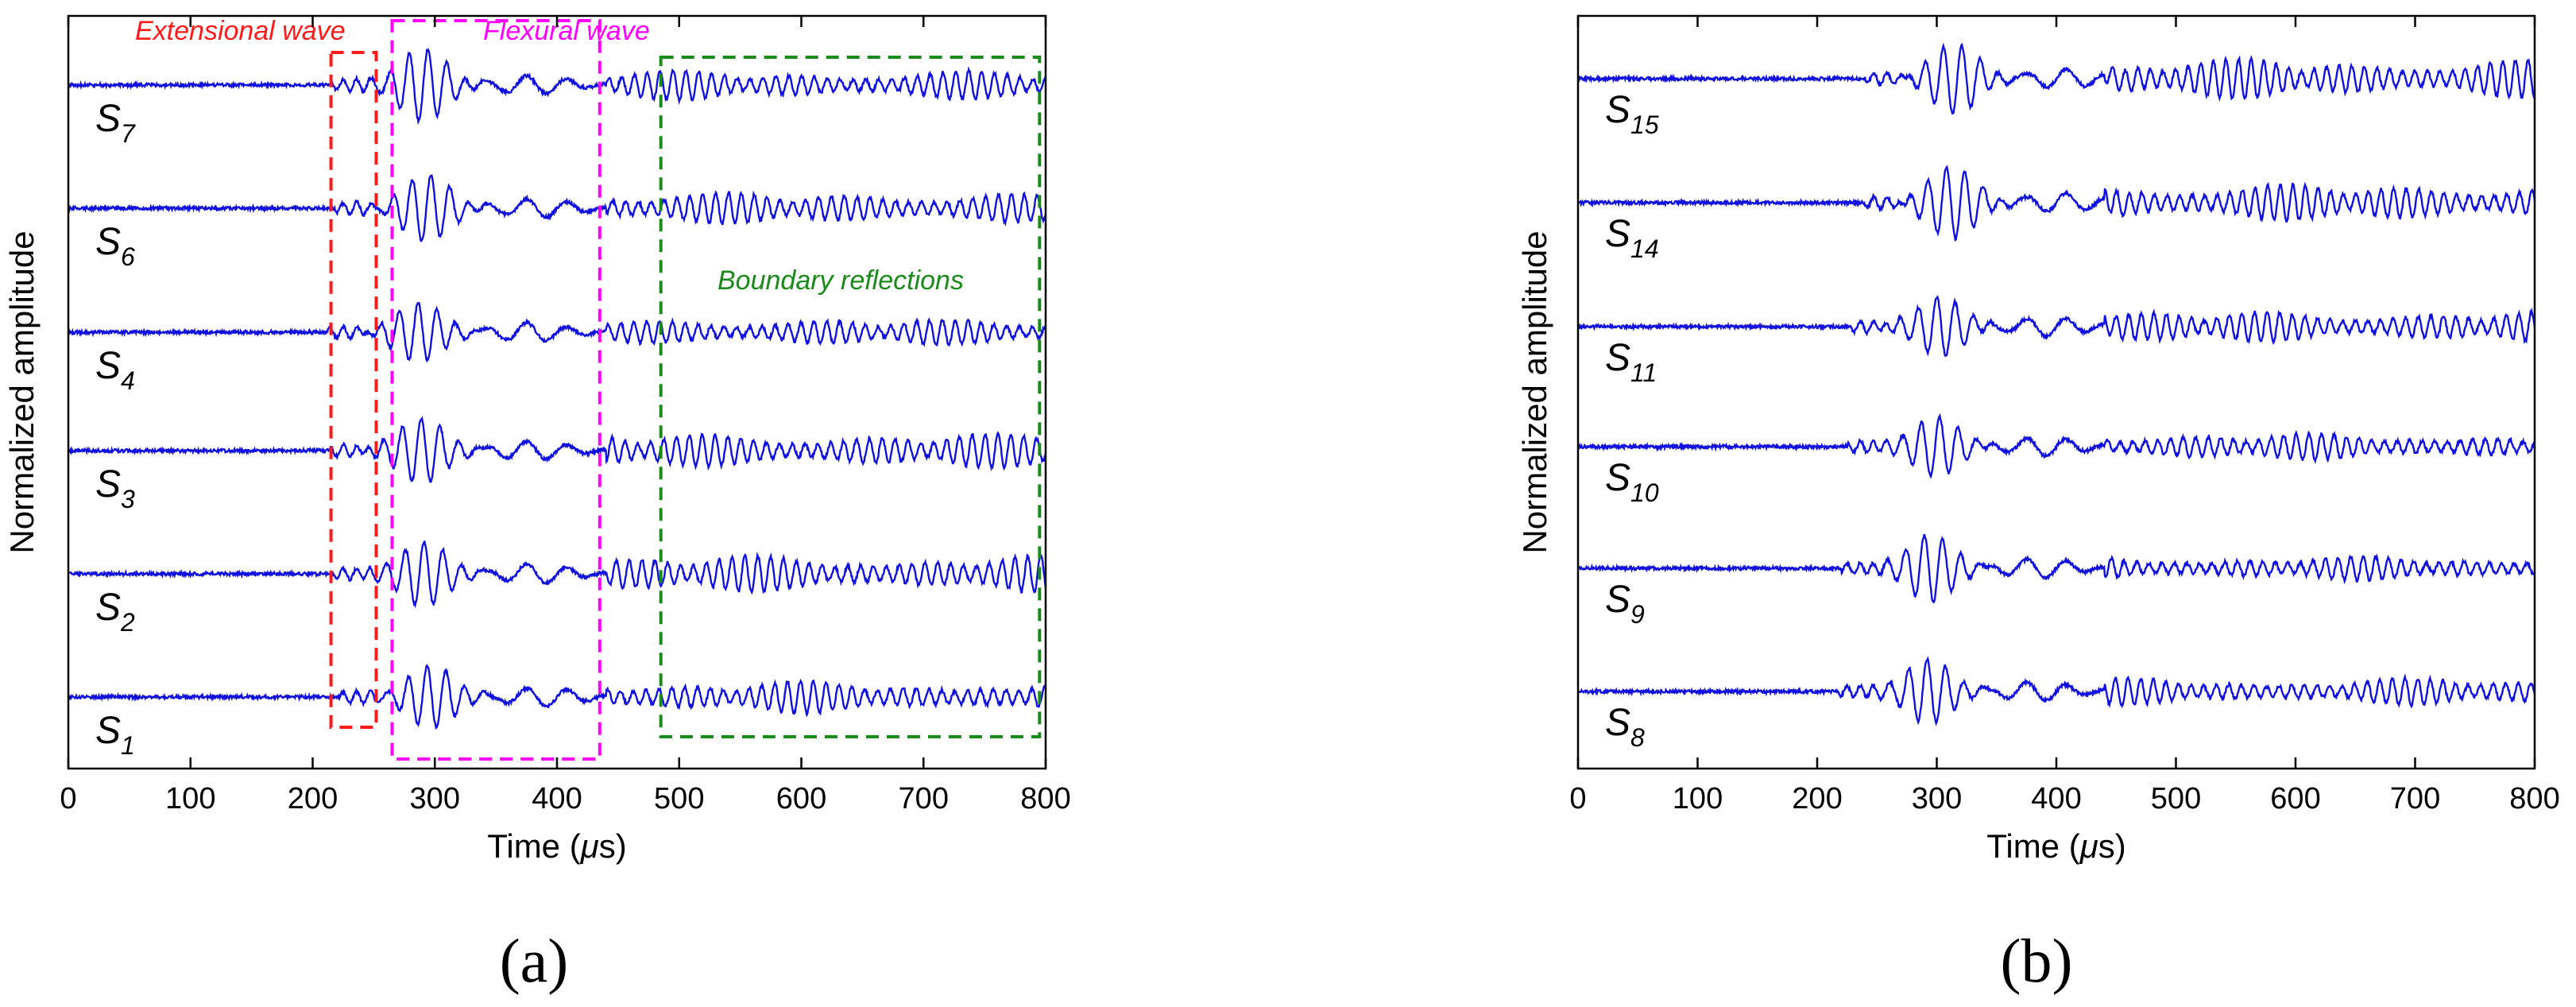  What do you see at coordinates (1625, 604) in the screenshot?
I see `signal-label-s9: S9` at bounding box center [1625, 604].